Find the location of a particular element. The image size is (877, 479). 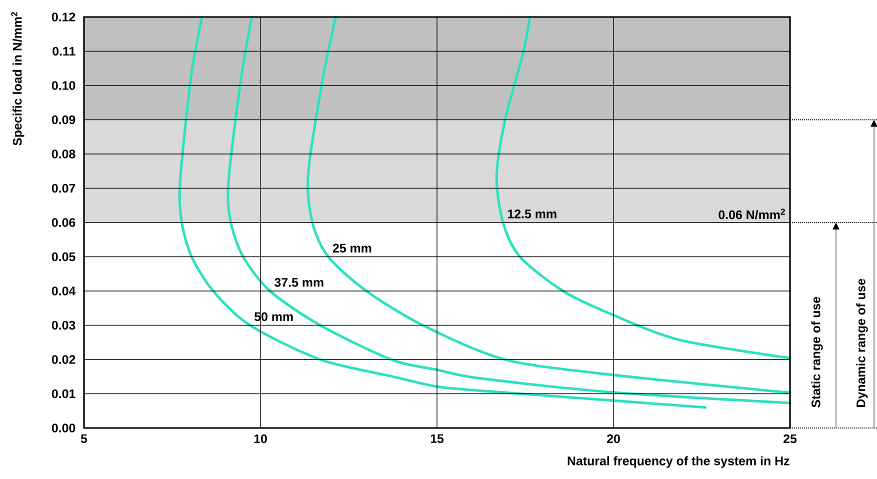

y-tick-label: 0.12 is located at coordinates (64, 17).